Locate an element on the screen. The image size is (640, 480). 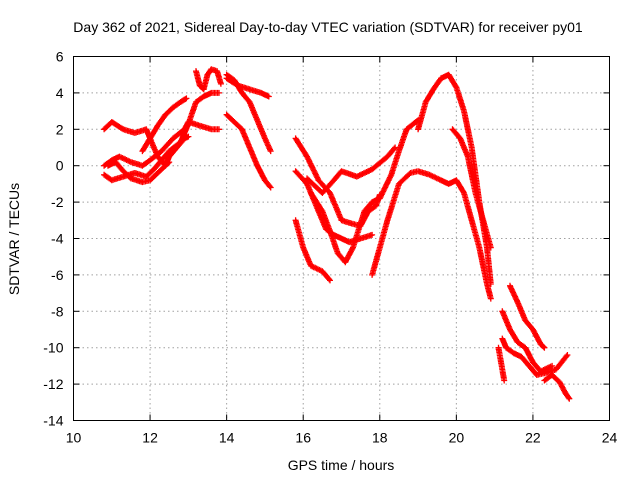
y-tick-label: 0 is located at coordinates (60, 166).